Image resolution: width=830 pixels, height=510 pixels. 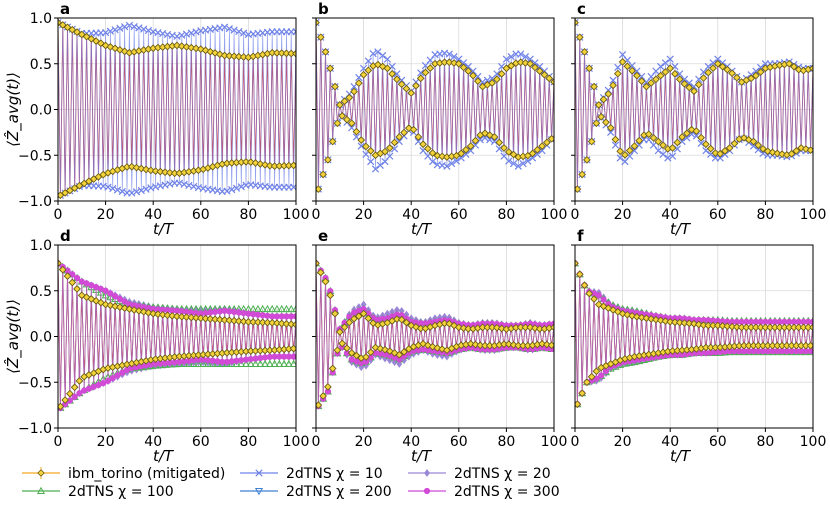 What do you see at coordinates (323, 9) in the screenshot?
I see `panel-letter: b` at bounding box center [323, 9].